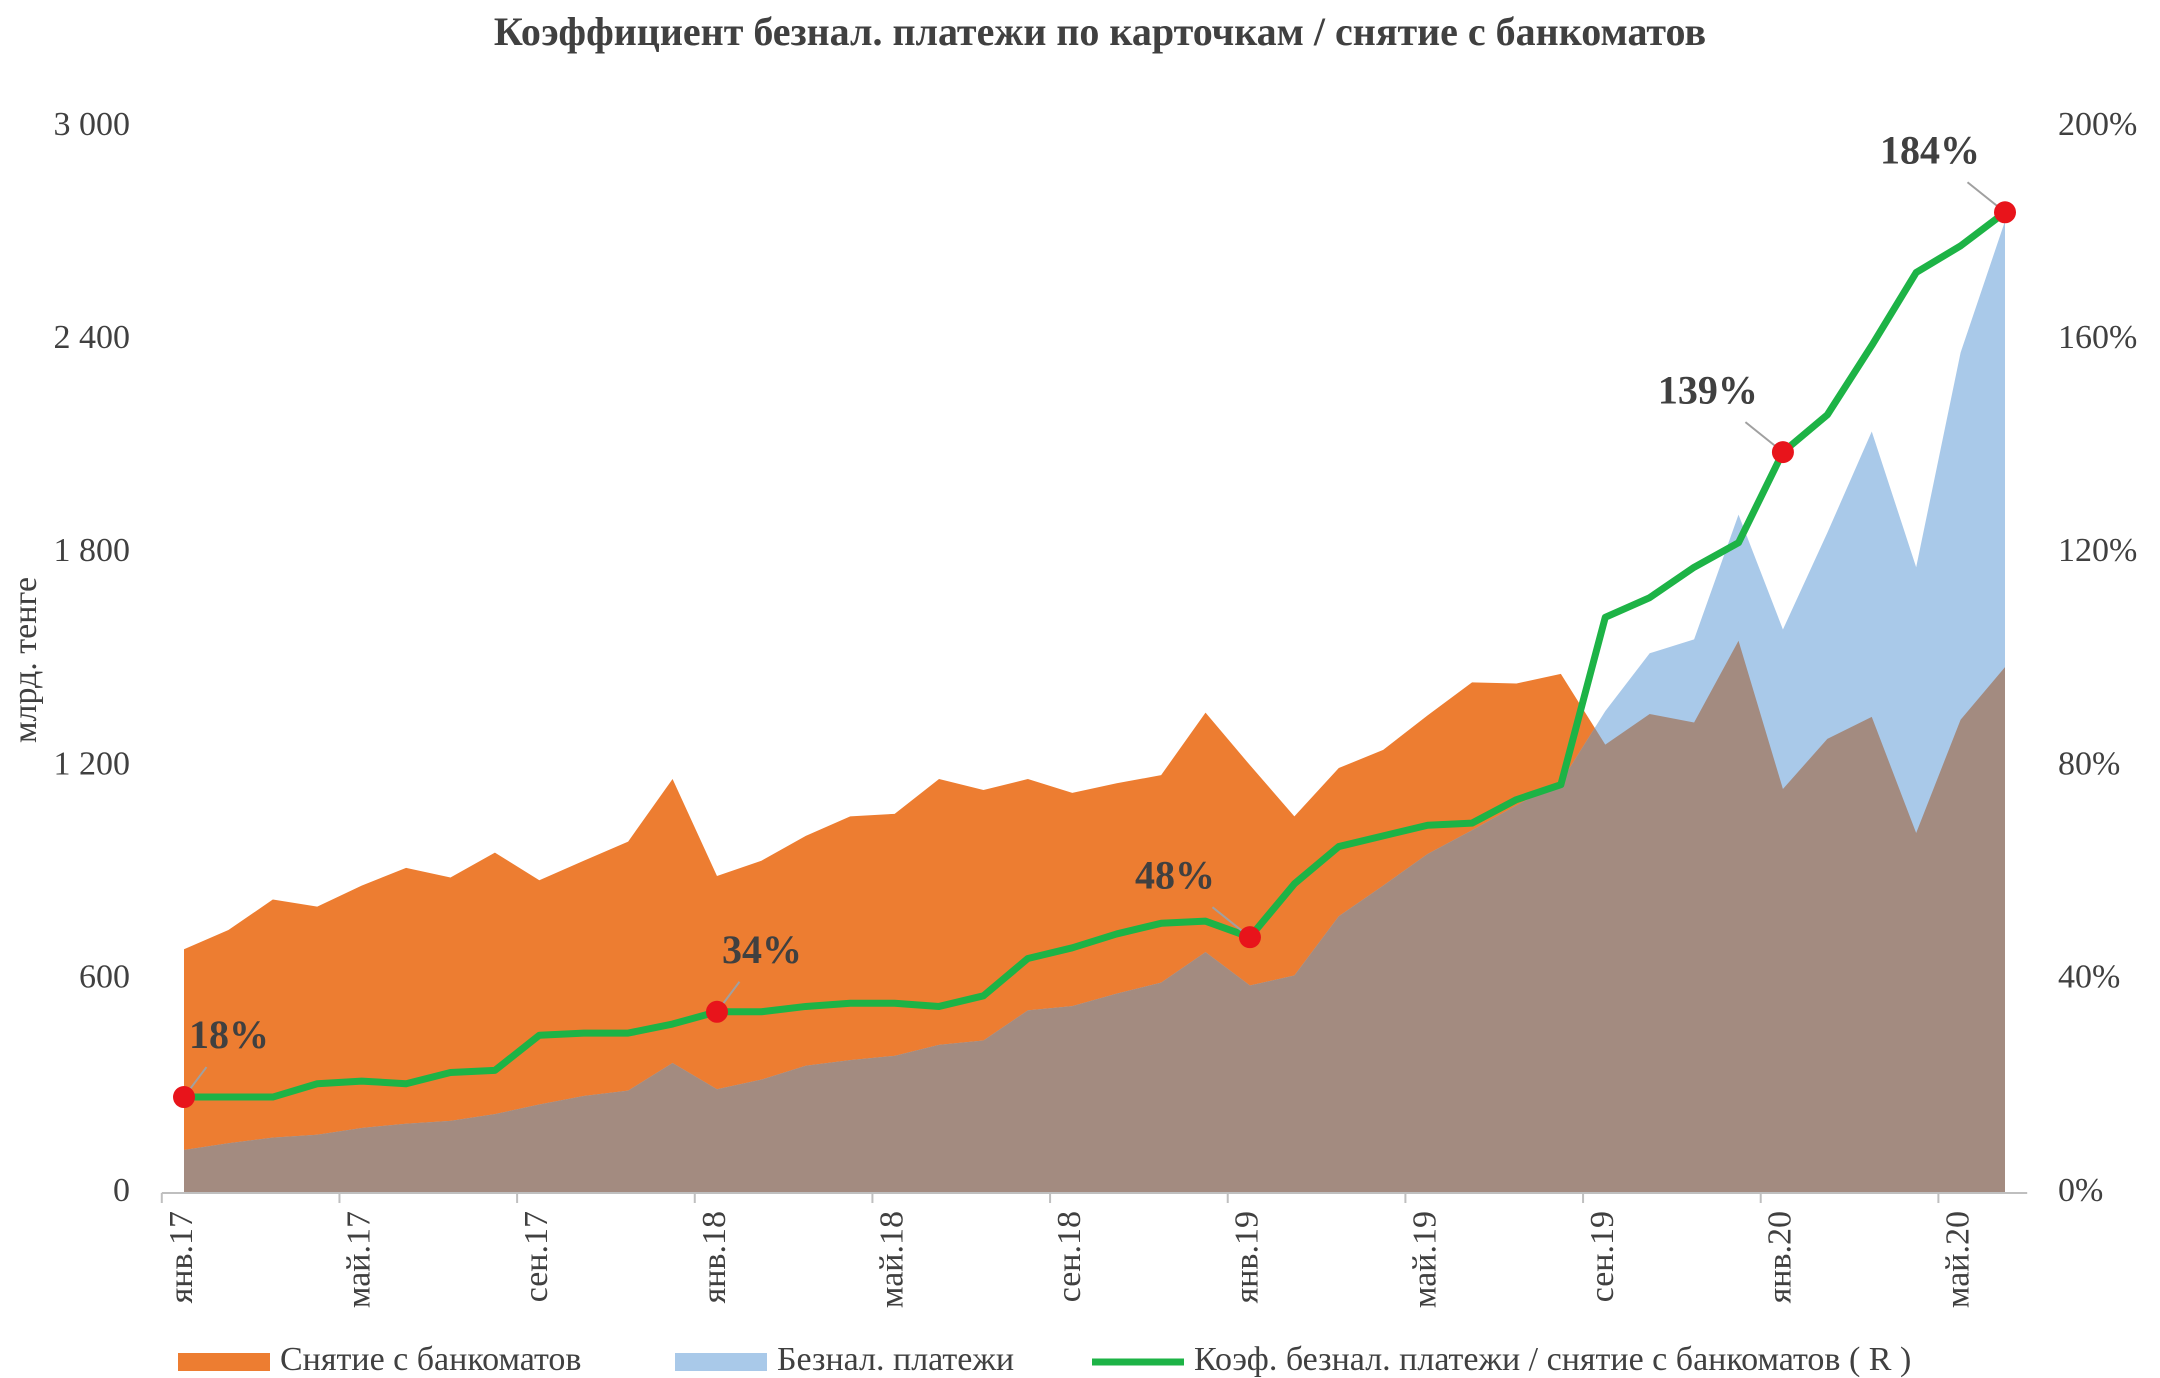 The width and height of the screenshot is (2160, 1378). I want to click on y-axis-label: млрд. тенге, so click(25, 660).